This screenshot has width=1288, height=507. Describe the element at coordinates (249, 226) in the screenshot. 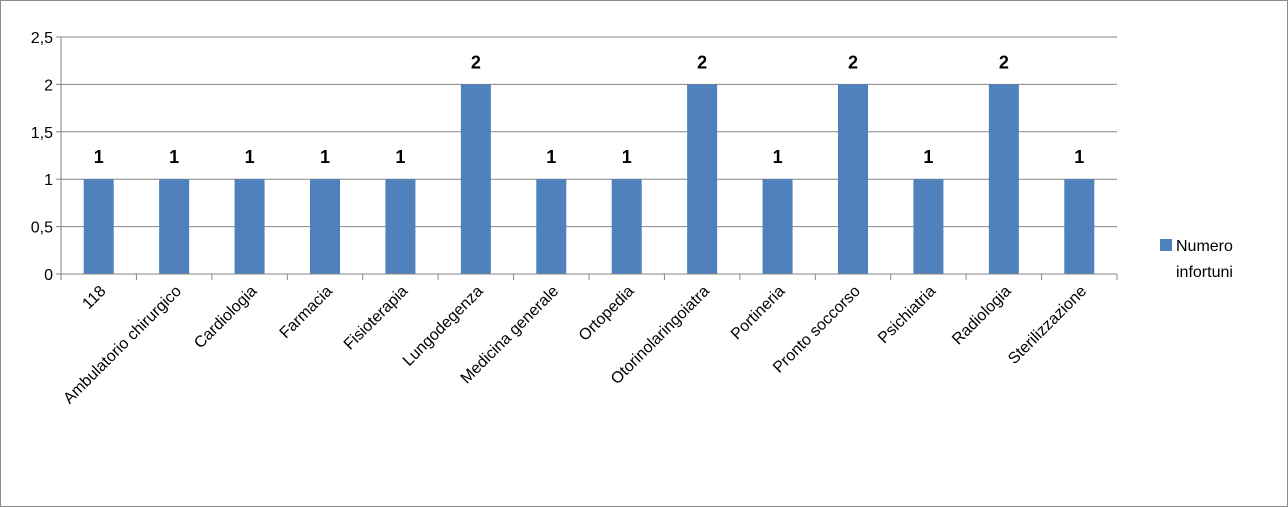

I see `bar-cardiologia` at that location.